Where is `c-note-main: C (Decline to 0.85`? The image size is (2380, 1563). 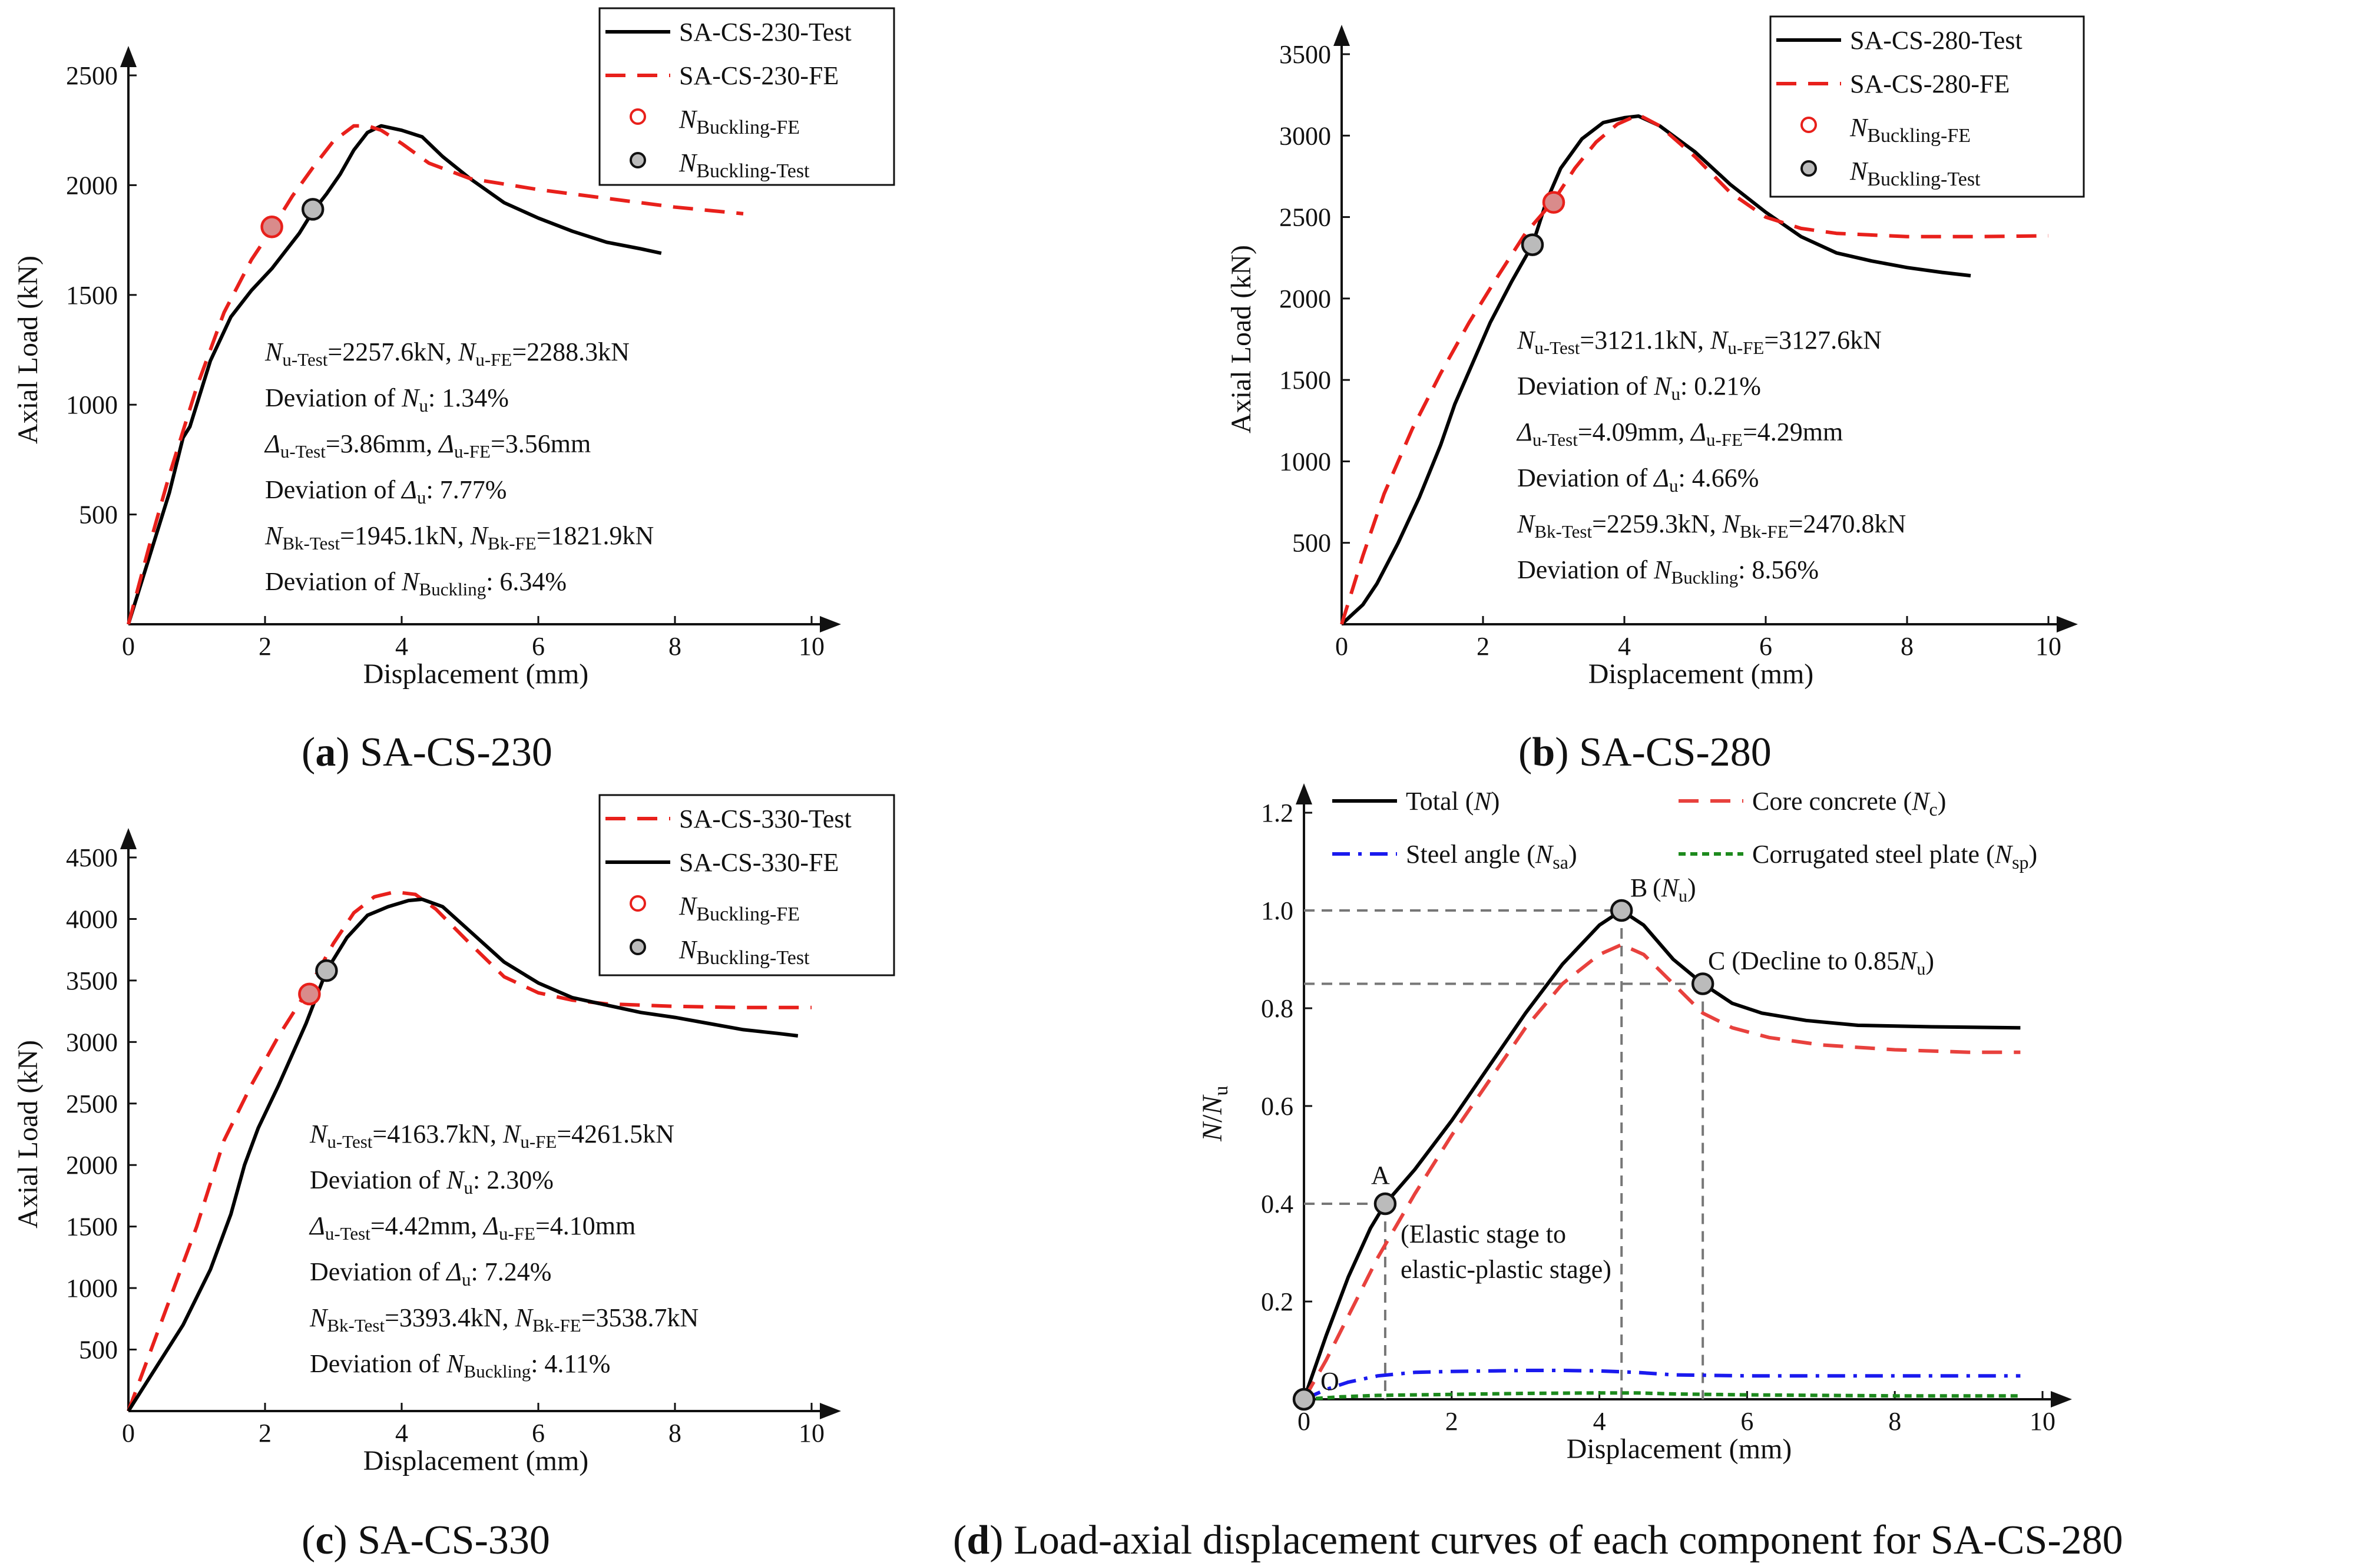
c-note-main: C (Decline to 0.85 is located at coordinates (1803, 960).